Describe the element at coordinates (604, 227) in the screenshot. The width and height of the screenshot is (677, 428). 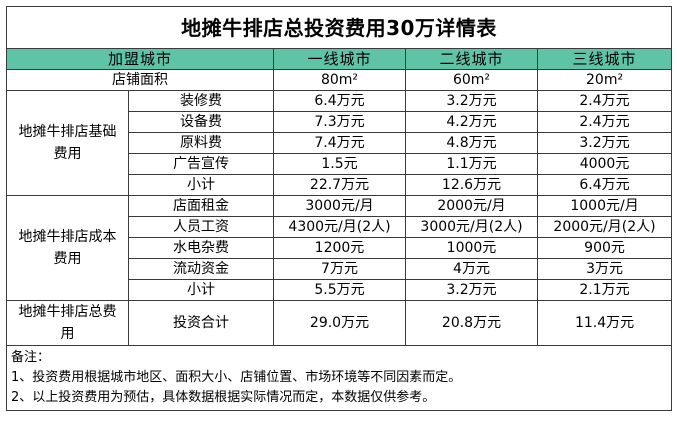
I see `cell-value: 2000元/月(2人)` at that location.